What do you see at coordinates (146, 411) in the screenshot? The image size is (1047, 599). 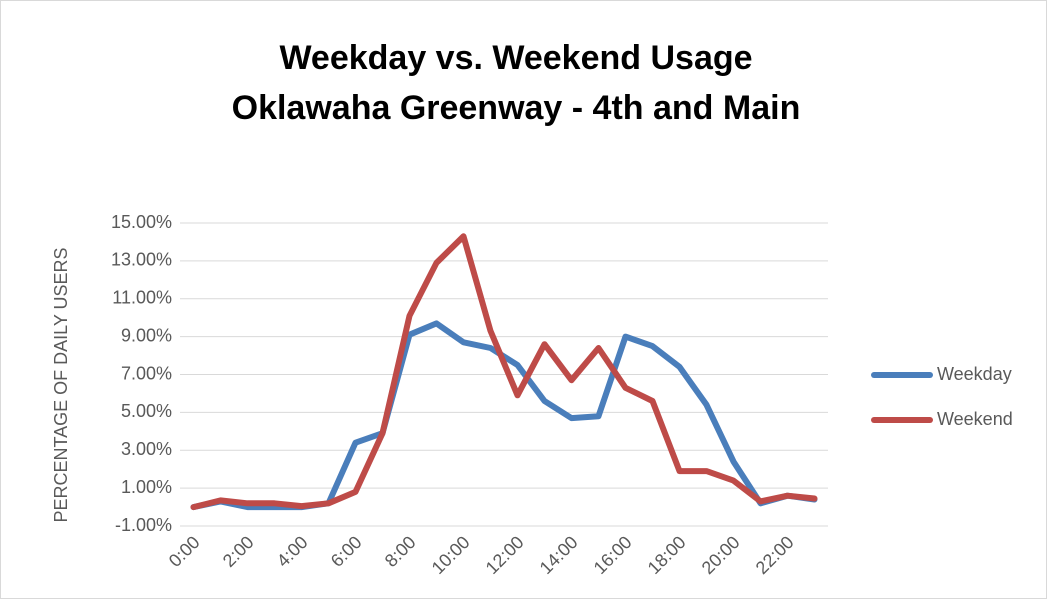 I see `y-tick-label: 5.00%` at bounding box center [146, 411].